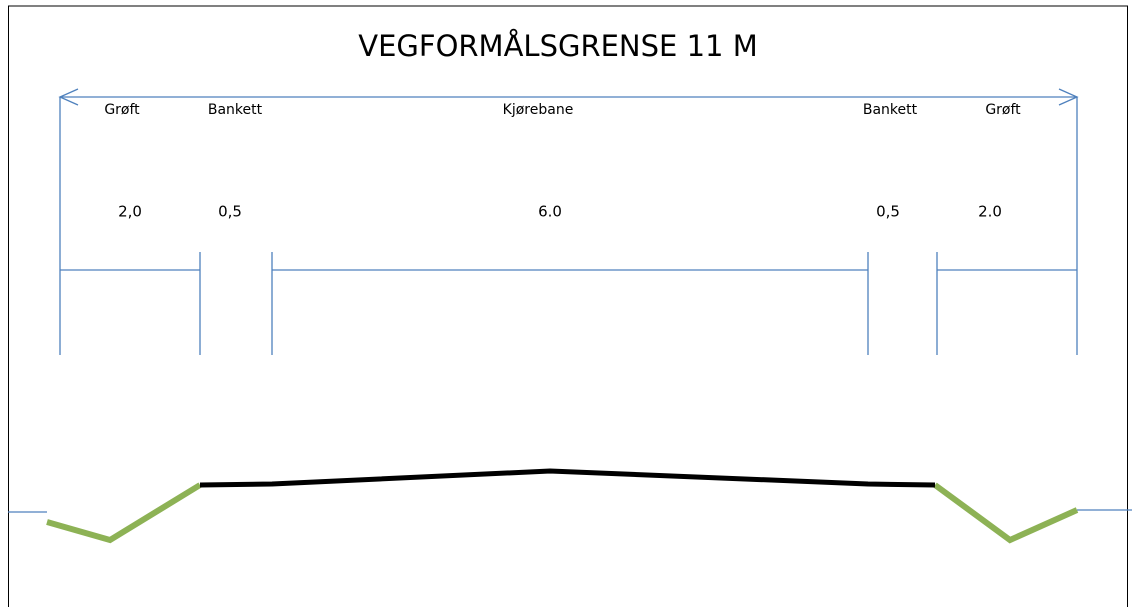  Describe the element at coordinates (567, 478) in the screenshot. I see `carriageway` at that location.